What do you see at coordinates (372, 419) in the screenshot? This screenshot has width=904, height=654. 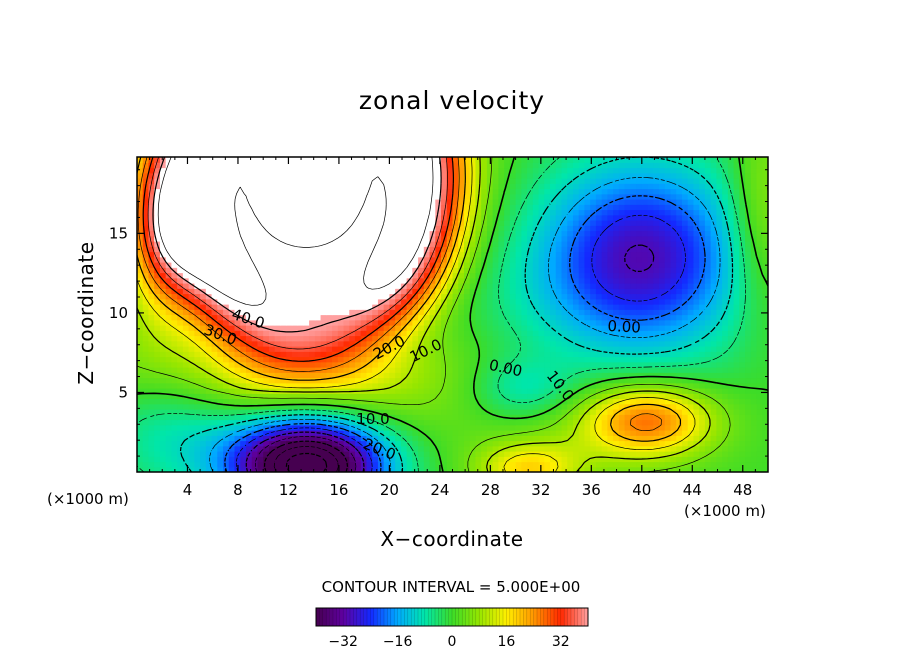 I see `contour-label: 10.0` at bounding box center [372, 419].